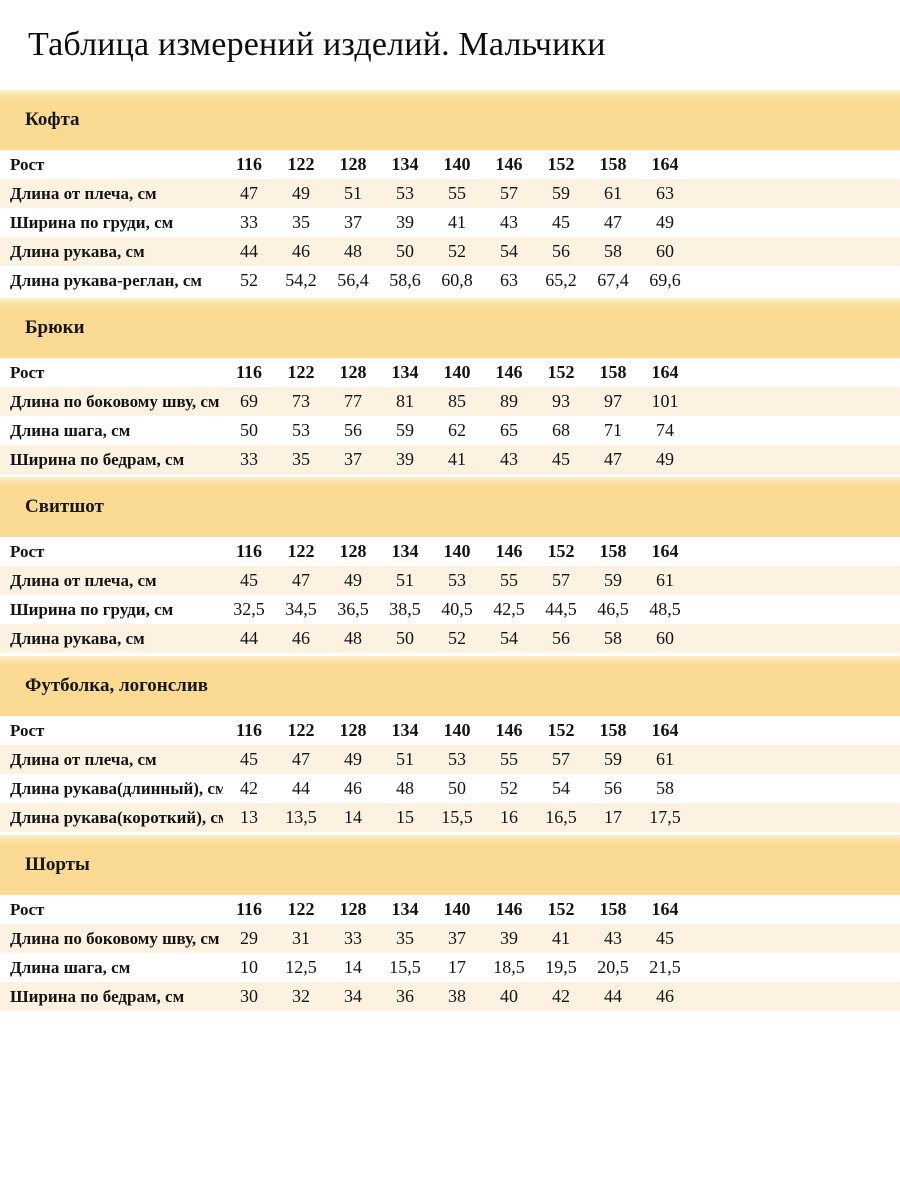 Image resolution: width=900 pixels, height=1200 pixels. What do you see at coordinates (457, 759) in the screenshot?
I see `measurement-value: 53` at bounding box center [457, 759].